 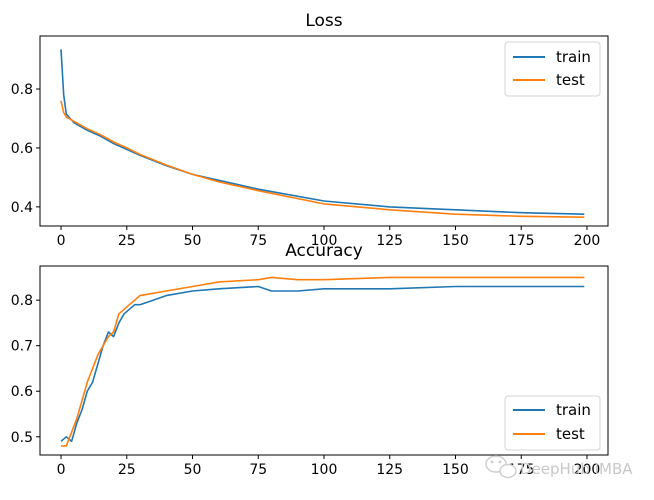 I want to click on accuracy-x-tick-label: 25, so click(x=127, y=470).